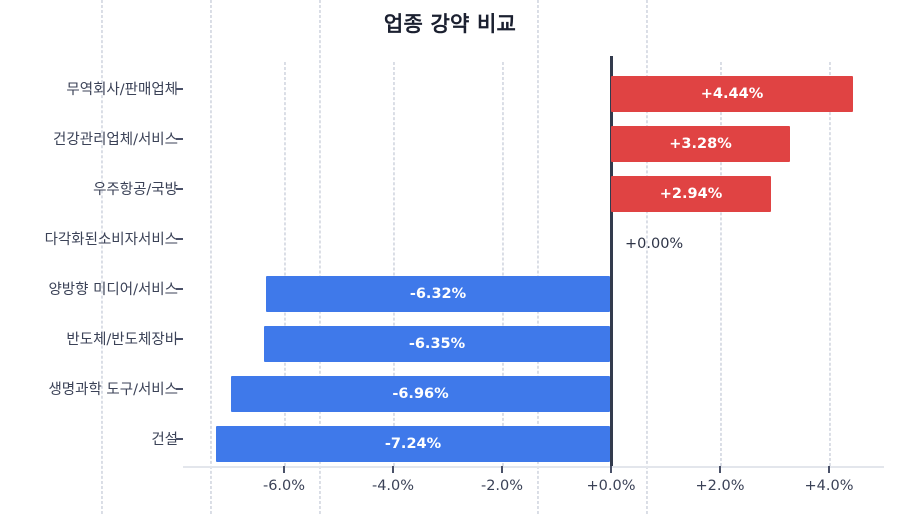 The width and height of the screenshot is (900, 514). Describe the element at coordinates (122, 90) in the screenshot. I see `y-axis-label-0: 무역회사/판매업체` at that location.